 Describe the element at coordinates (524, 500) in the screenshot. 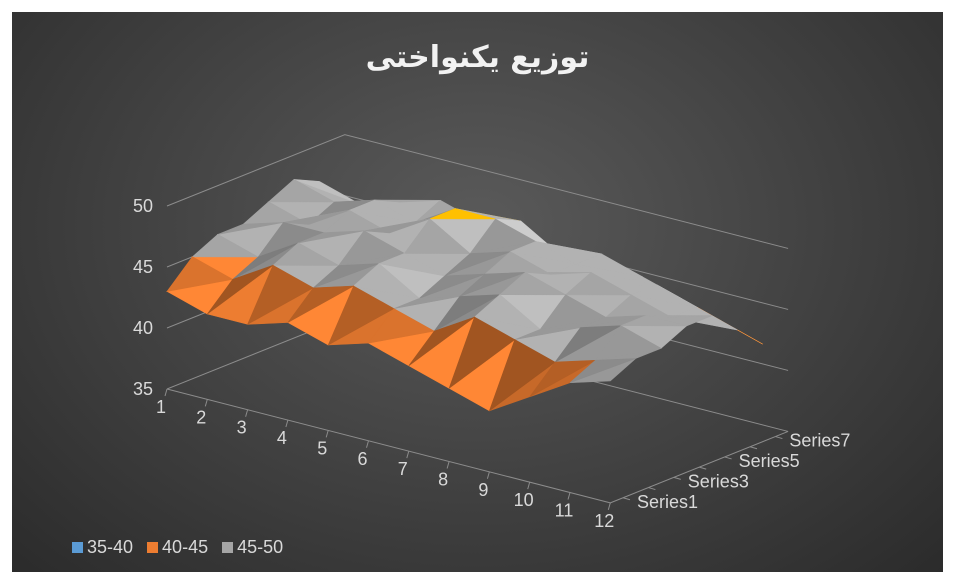

I see `x-tick-label: 10` at that location.